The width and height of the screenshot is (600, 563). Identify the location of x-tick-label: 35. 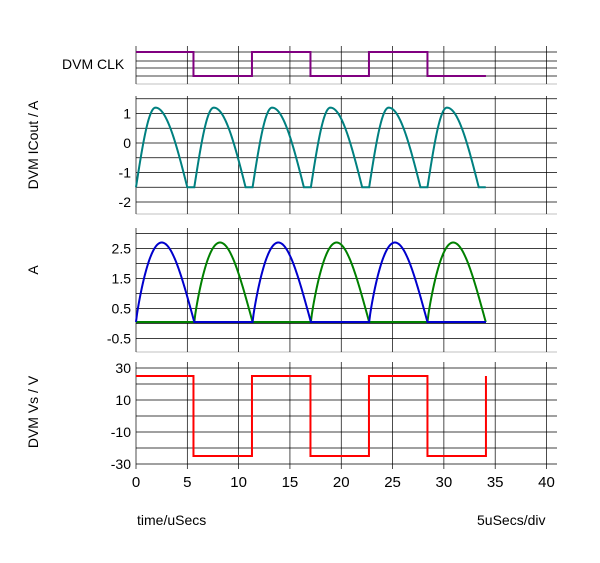
(495, 482).